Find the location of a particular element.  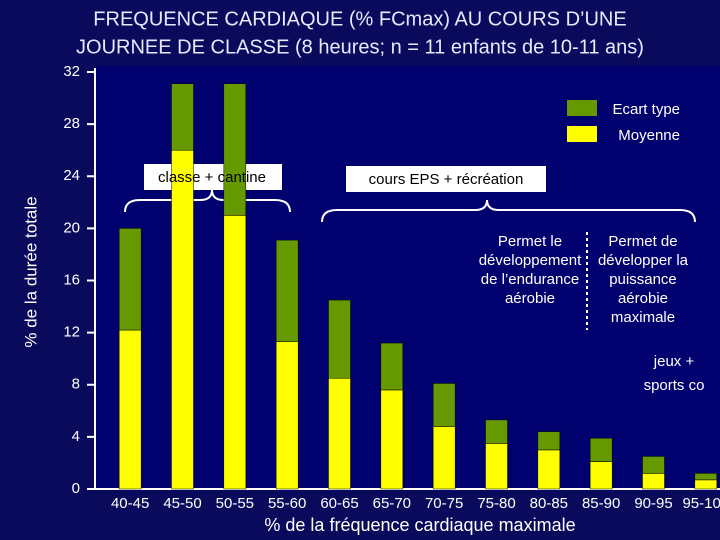

annotation-line: maximale is located at coordinates (643, 317).